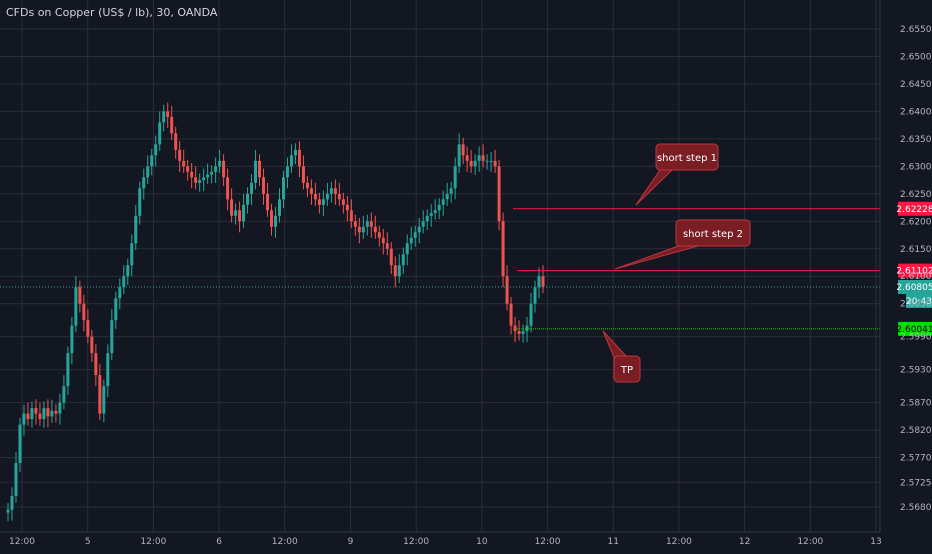 This screenshot has height=554, width=932. I want to click on time-tick-label: 6, so click(219, 542).